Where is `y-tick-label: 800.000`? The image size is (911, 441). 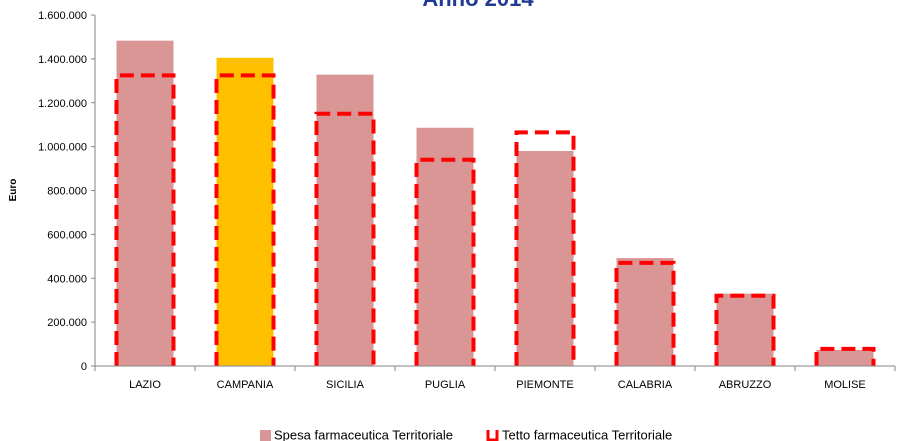 y-tick-label: 800.000 is located at coordinates (67, 192).